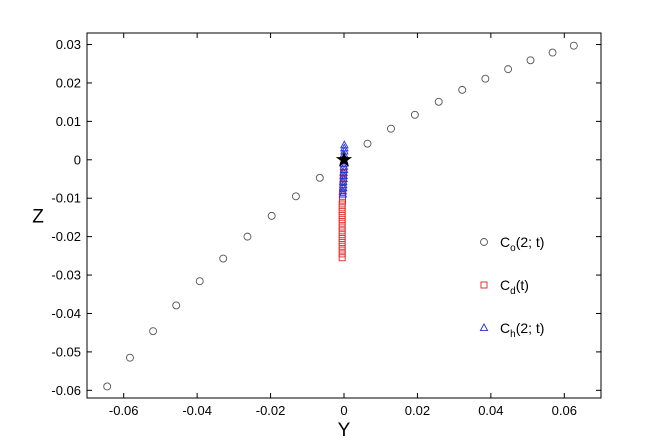 This screenshot has height=447, width=664. I want to click on x-tick-label: 0.02, so click(417, 410).